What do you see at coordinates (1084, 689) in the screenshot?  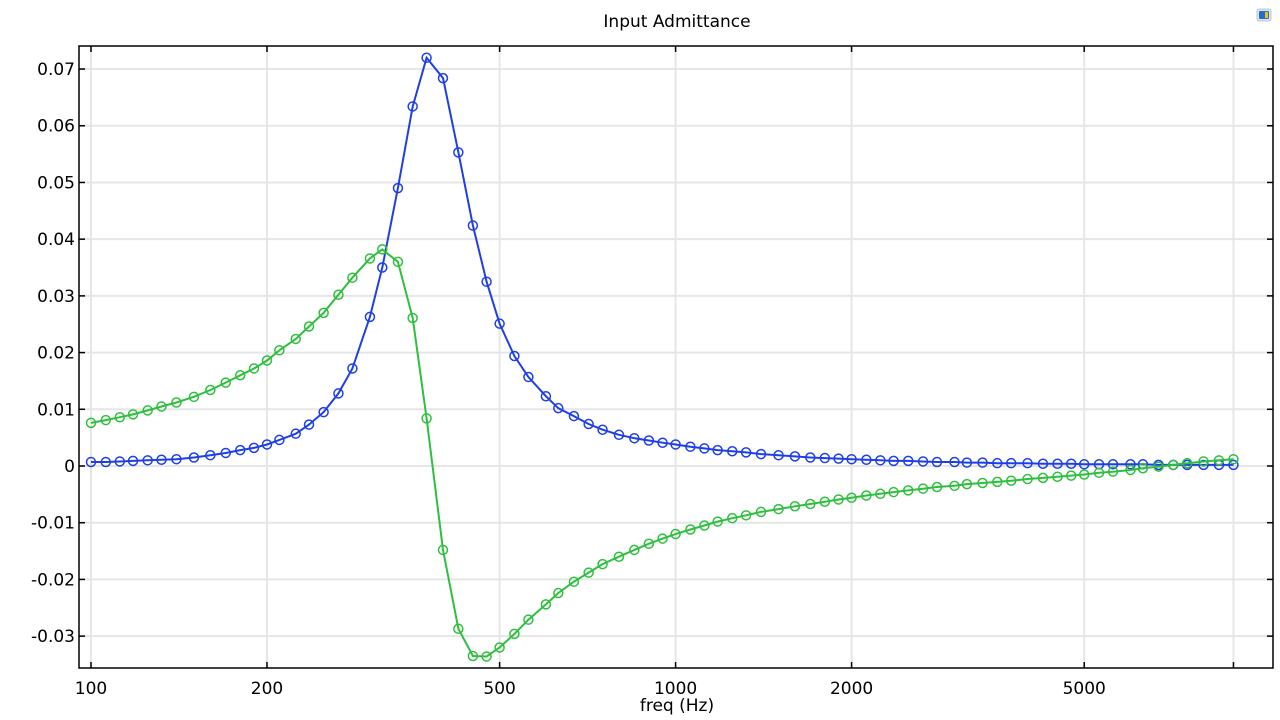 I see `x-tick-label: 5000` at bounding box center [1084, 689].